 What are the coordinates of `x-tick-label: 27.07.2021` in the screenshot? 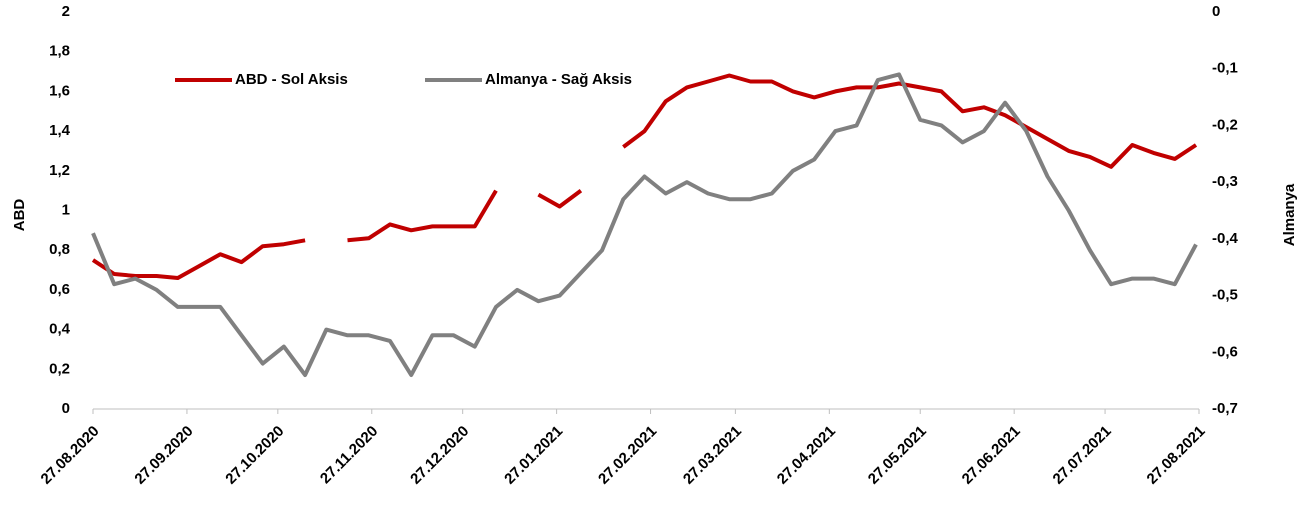 It's located at (1082, 455).